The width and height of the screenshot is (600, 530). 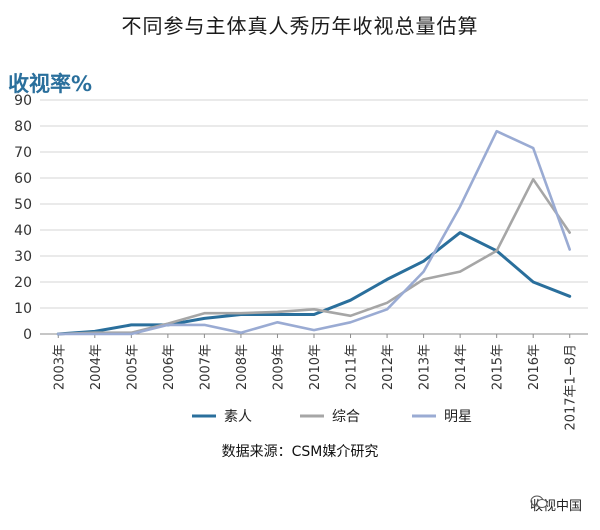 I want to click on y-tick-label: 30, so click(x=23, y=257).